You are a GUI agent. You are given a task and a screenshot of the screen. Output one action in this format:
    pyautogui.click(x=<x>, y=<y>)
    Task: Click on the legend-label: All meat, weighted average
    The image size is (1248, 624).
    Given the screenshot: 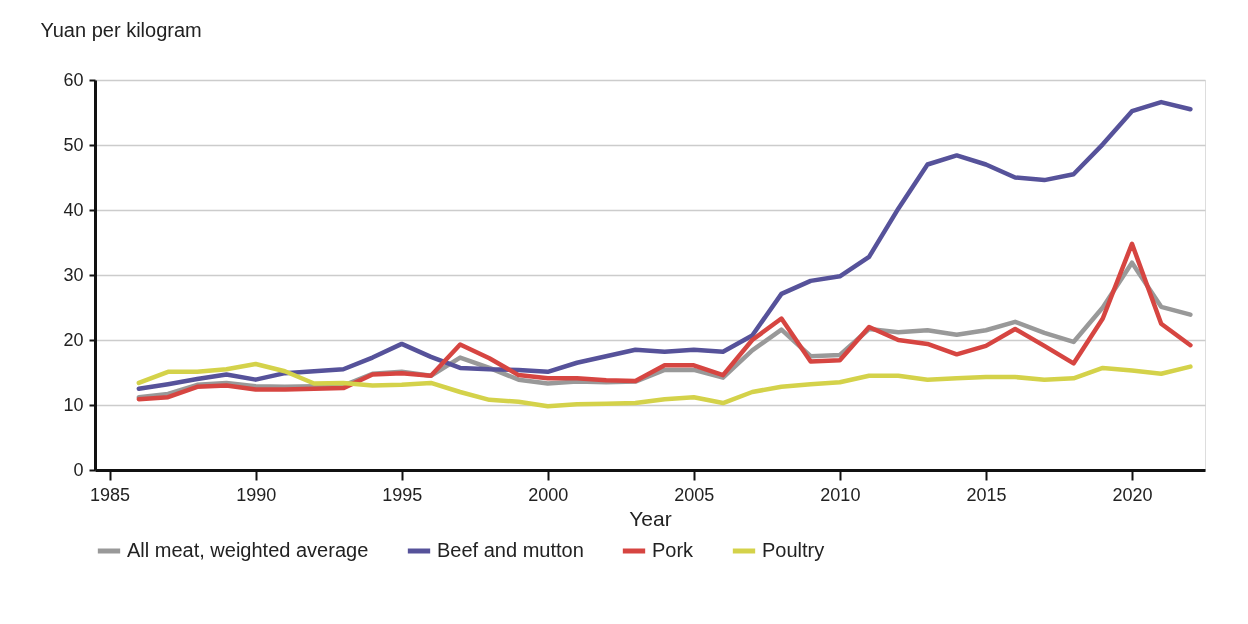 What is the action you would take?
    pyautogui.click(x=248, y=550)
    